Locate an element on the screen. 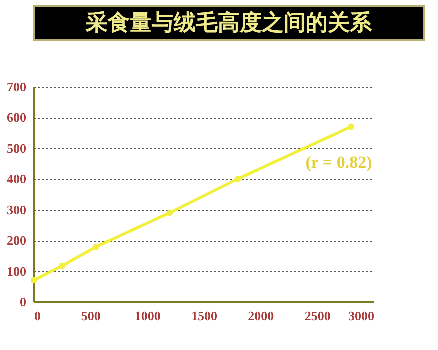 This screenshot has height=350, width=438. y-tick-label: 500 is located at coordinates (16, 148).